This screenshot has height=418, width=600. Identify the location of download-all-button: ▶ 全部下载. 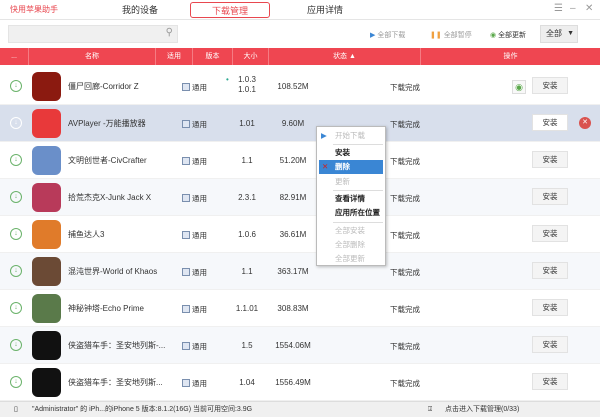
(388, 35).